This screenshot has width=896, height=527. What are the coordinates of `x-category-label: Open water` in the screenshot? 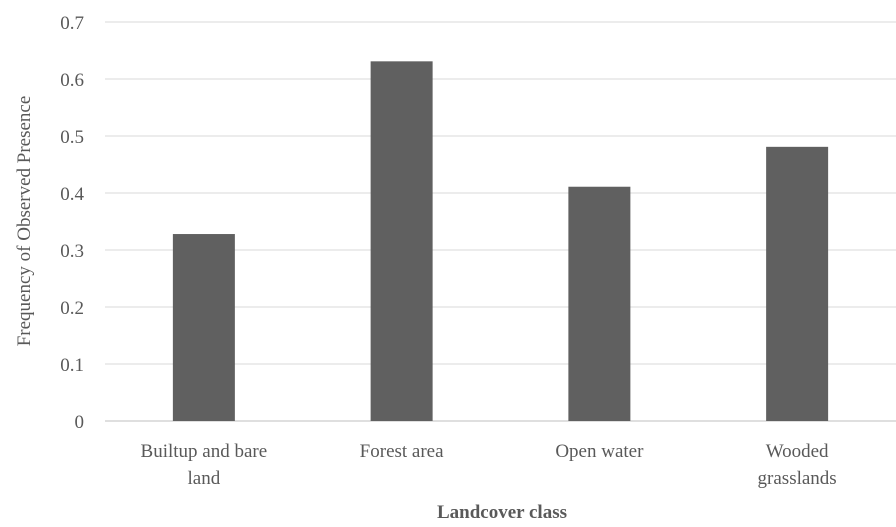 It's located at (599, 451).